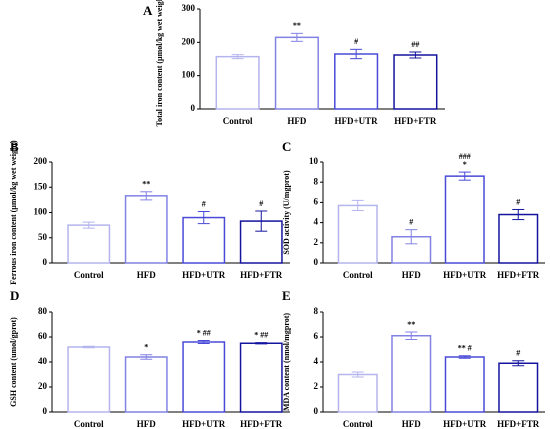  Describe the element at coordinates (13, 362) in the screenshot. I see `y-axis-label: GSH content (umol/gprot)` at that location.